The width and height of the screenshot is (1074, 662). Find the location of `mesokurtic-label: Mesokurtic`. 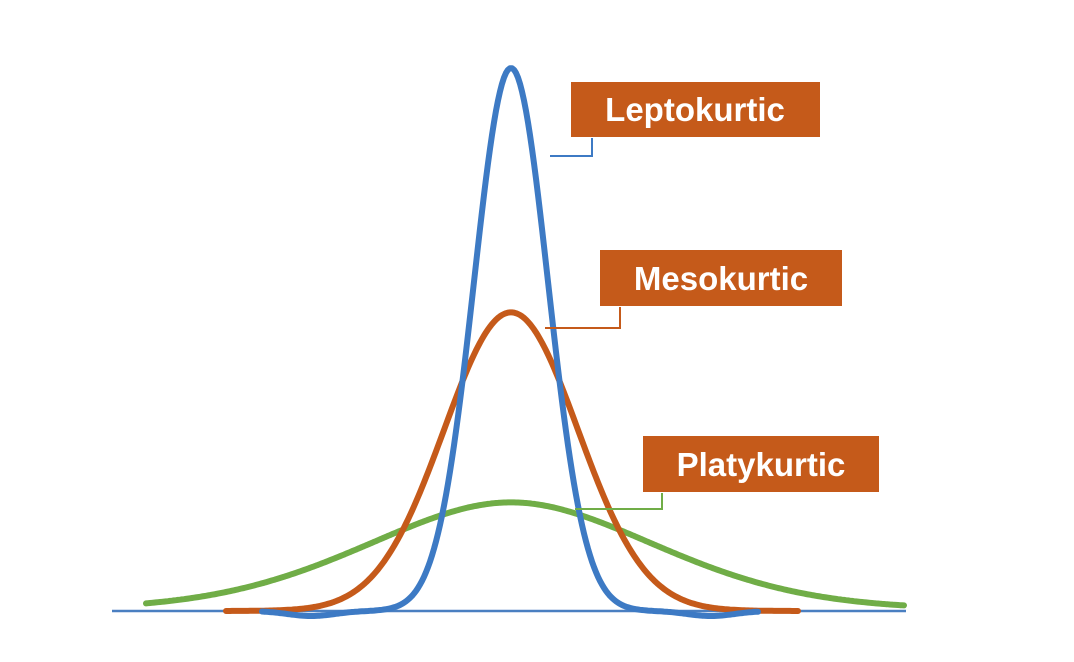

mesokurtic-label: Mesokurtic is located at coordinates (721, 278).